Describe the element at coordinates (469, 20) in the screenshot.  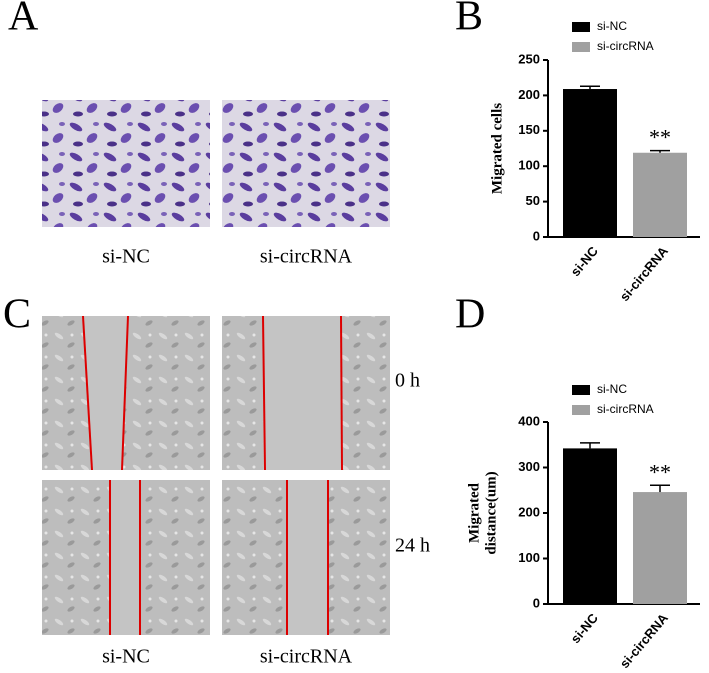
I see `panel-letter: B` at that location.